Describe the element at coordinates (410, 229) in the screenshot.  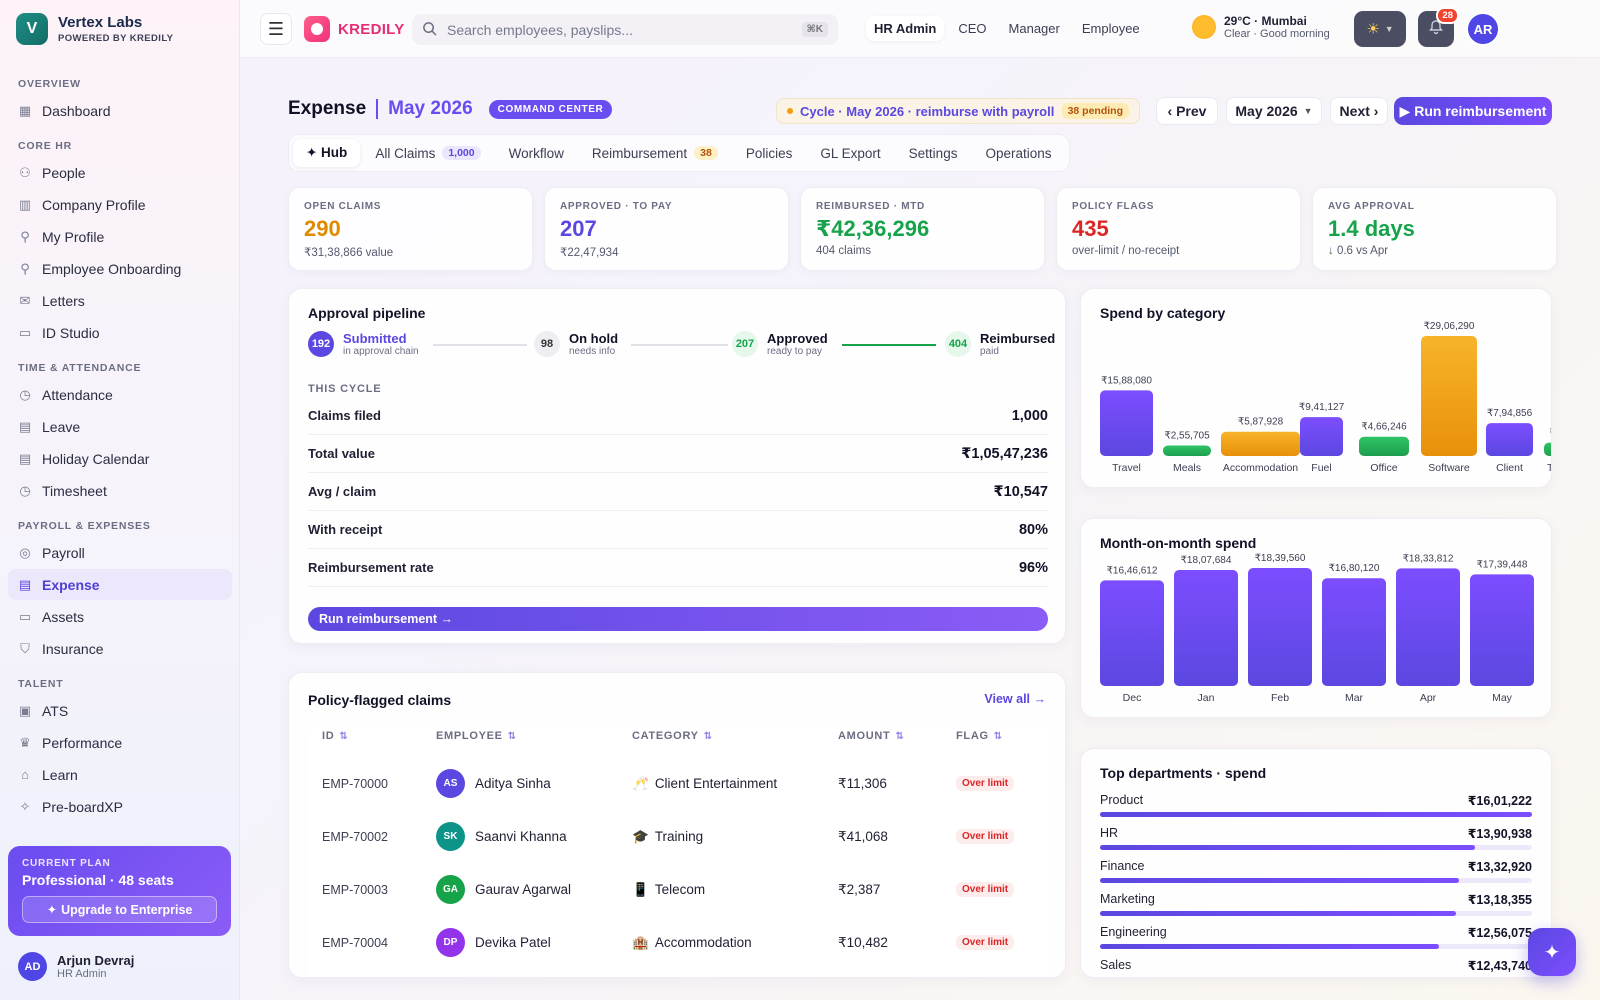
I see `kpi-card: OPEN CLAIMS 290 ₹31,38,866 value` at that location.